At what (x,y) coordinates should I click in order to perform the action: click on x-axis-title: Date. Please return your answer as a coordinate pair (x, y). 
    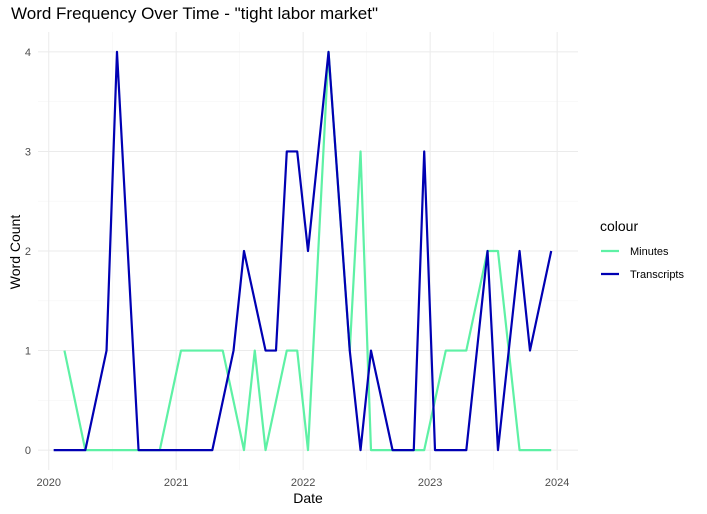
    Looking at the image, I should click on (308, 498).